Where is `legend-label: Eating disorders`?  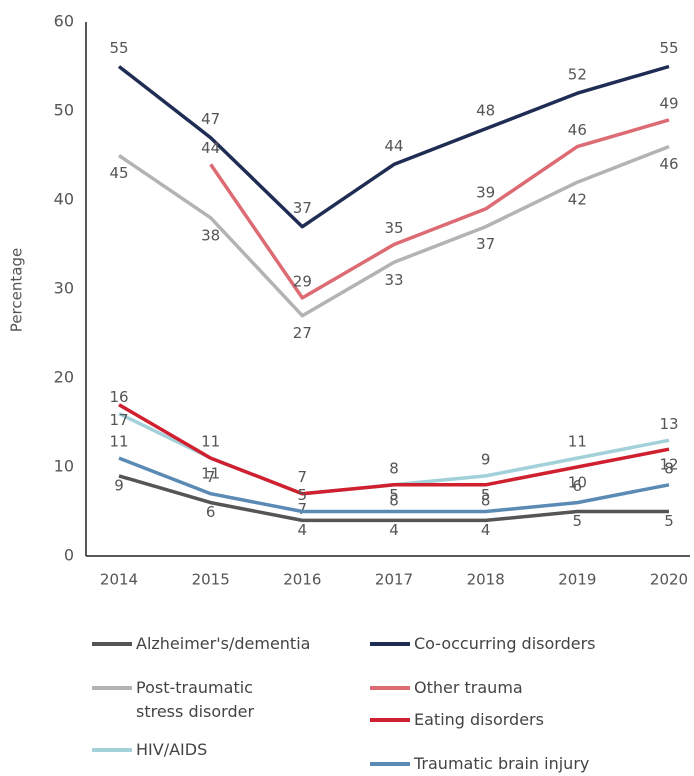 legend-label: Eating disorders is located at coordinates (479, 719).